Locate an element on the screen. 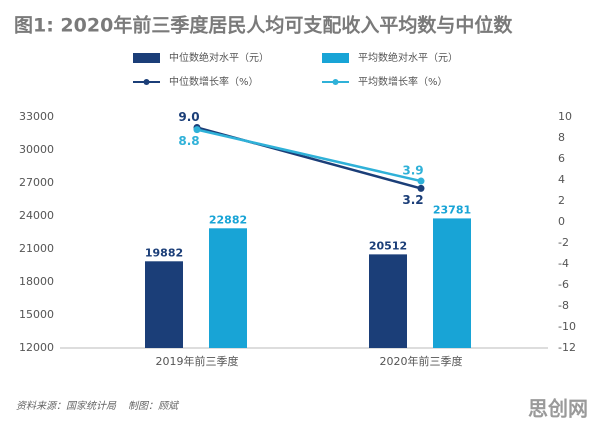 The height and width of the screenshot is (427, 596). y2-tick-label: 4 is located at coordinates (561, 179).